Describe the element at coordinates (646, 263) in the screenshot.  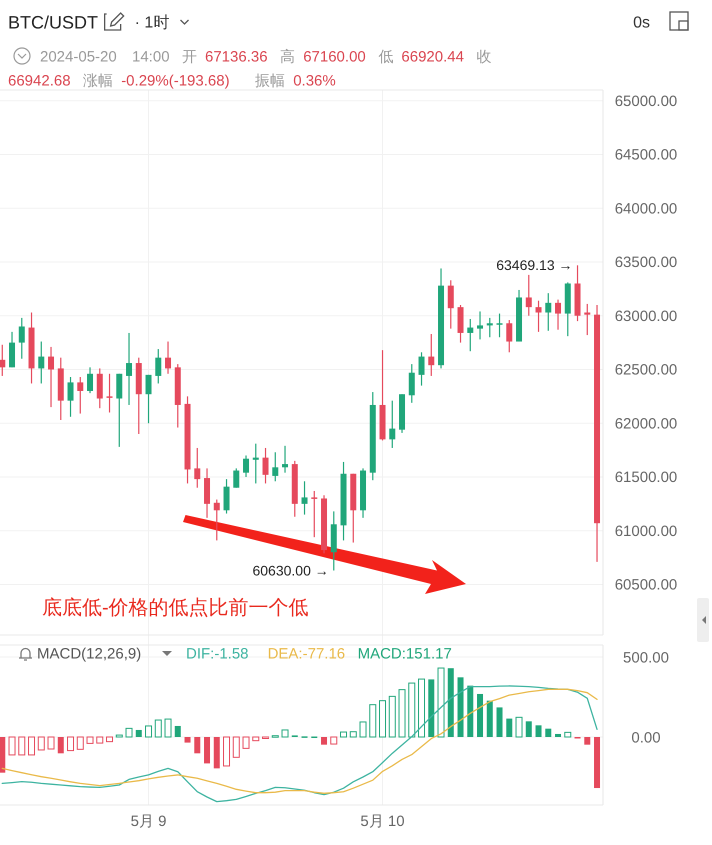
I see `y-tick-label: 63500.00` at that location.